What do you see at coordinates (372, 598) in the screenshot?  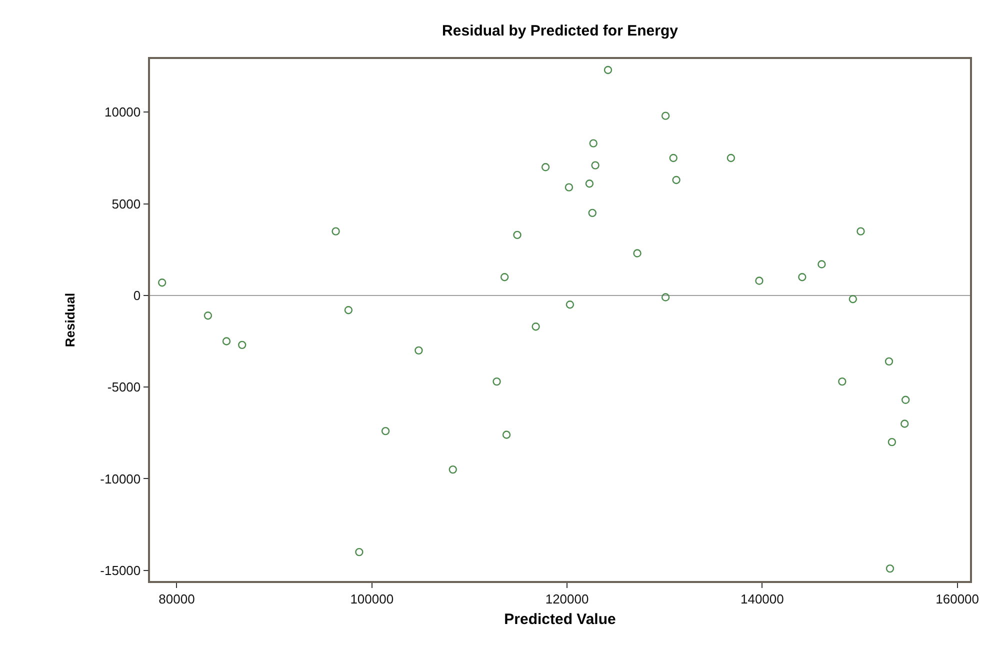 I see `x-tick-label: 100000` at bounding box center [372, 598].